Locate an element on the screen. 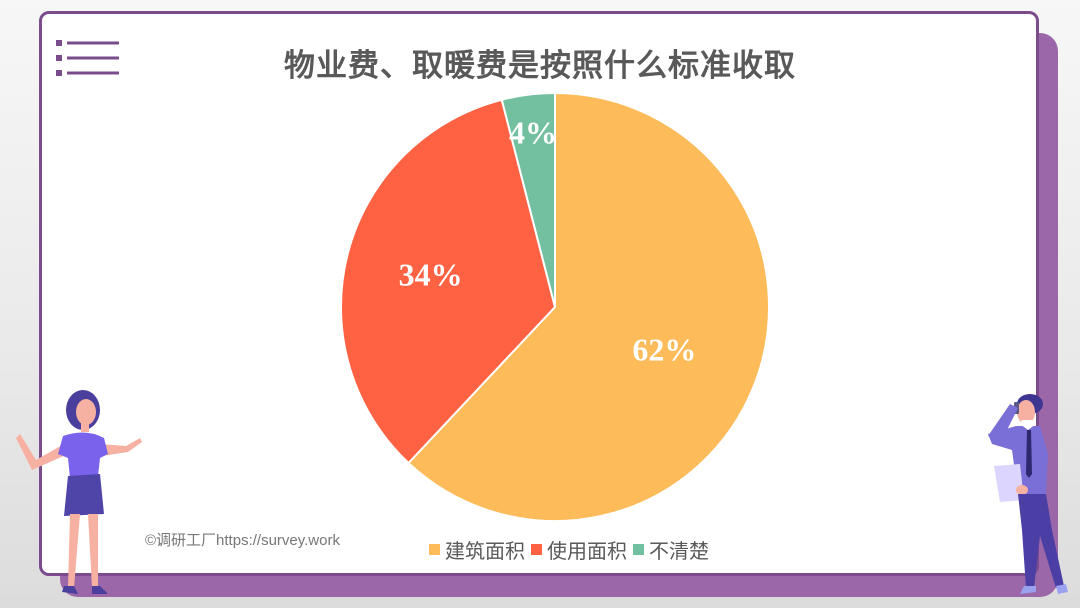  pie-data-label: 34% is located at coordinates (430, 274).